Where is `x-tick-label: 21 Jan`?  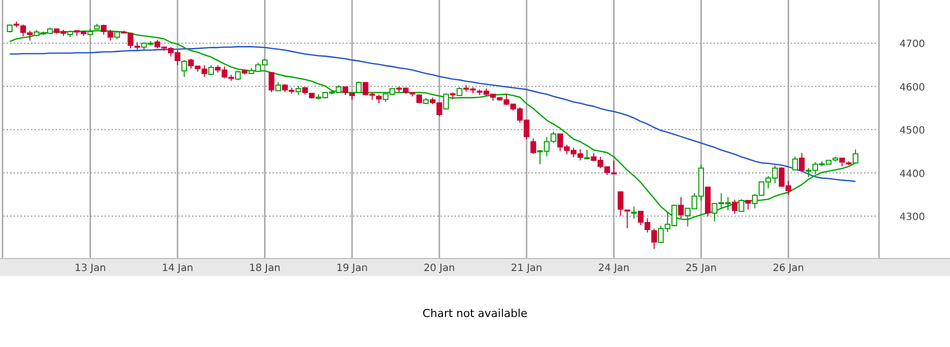 x-tick-label: 21 Jan is located at coordinates (526, 268).